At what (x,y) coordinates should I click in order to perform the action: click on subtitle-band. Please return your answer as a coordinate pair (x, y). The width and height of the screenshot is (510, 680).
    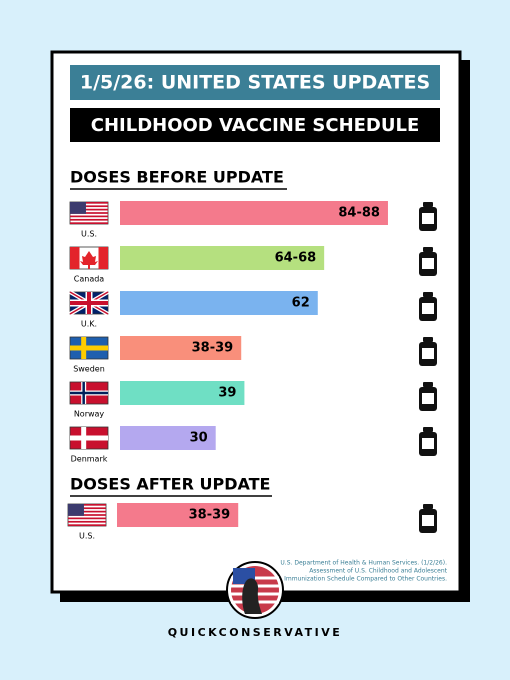
    Looking at the image, I should click on (255, 125).